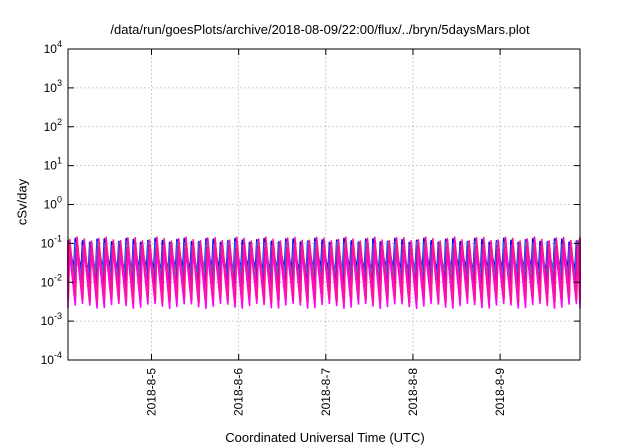  I want to click on y-tick-label: 10⁻⁴, so click(51, 358).